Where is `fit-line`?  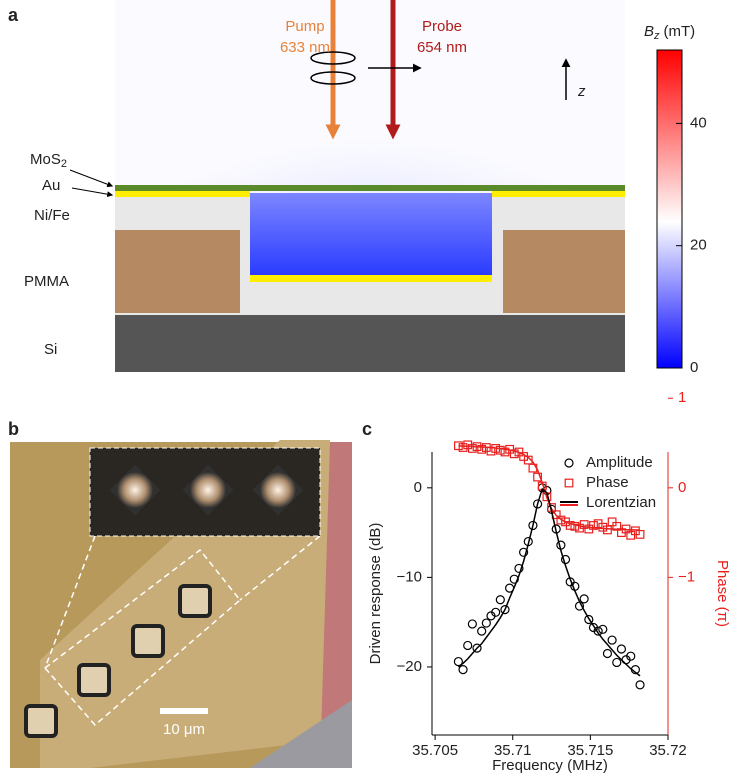
fit-line is located at coordinates (549, 582).